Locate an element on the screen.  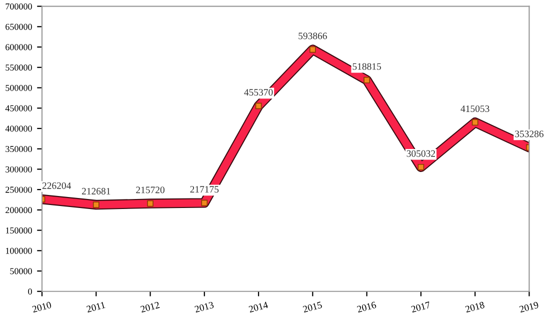
y-tick-label: 550000 is located at coordinates (19, 67).